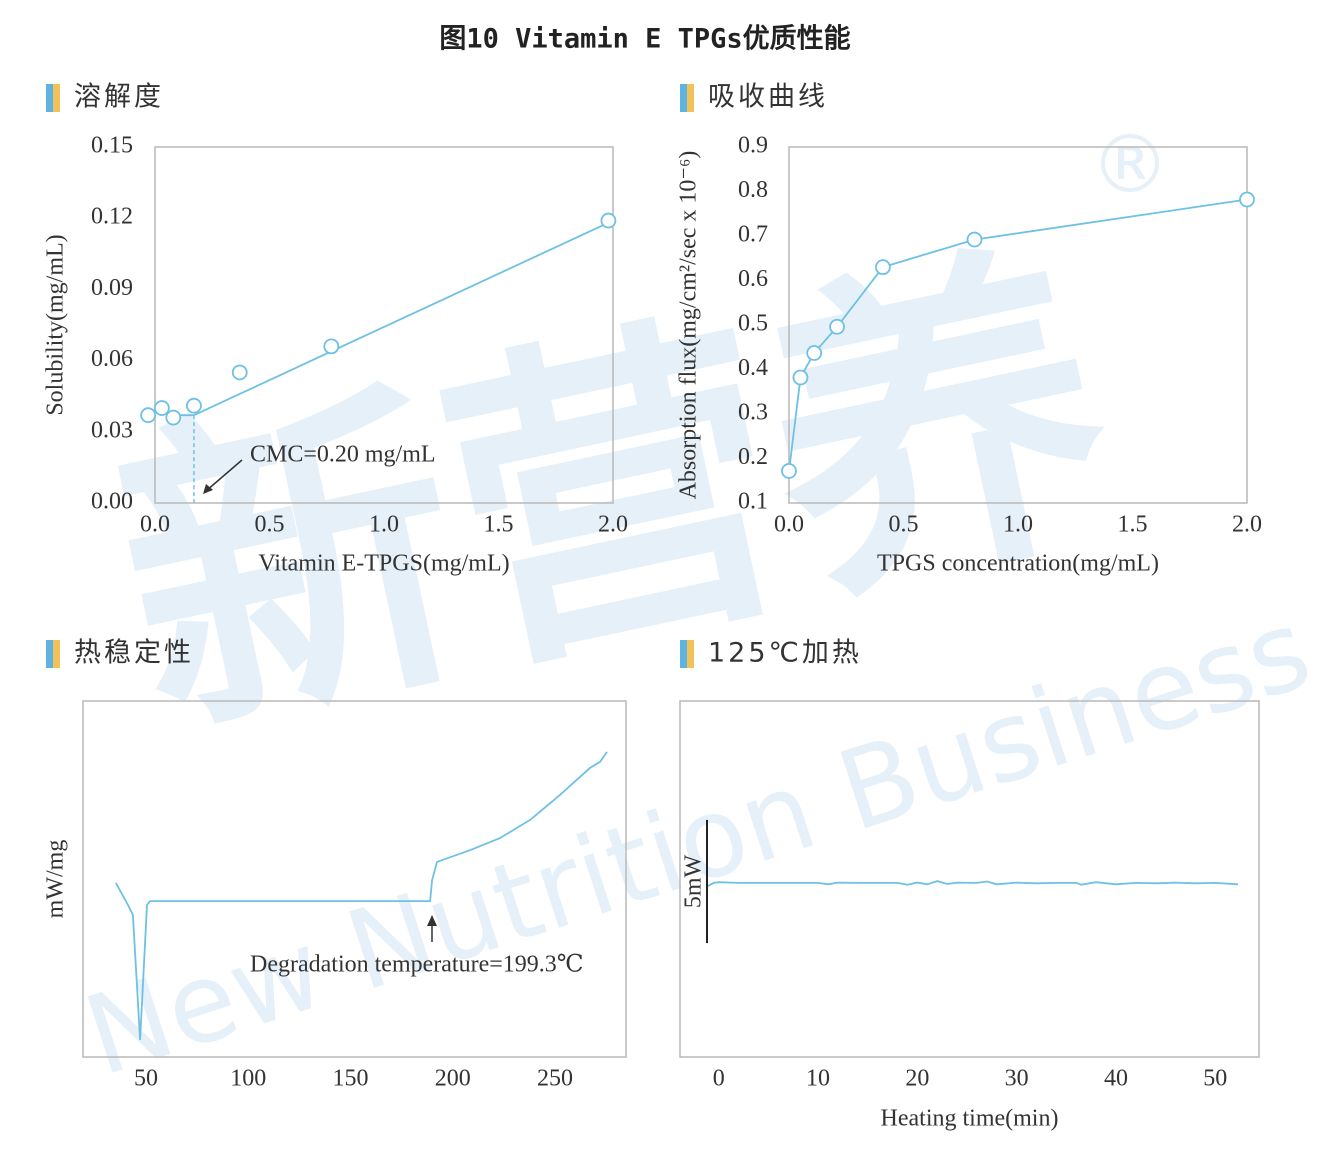  What do you see at coordinates (417, 965) in the screenshot?
I see `annotation: Degradation temperature=199.3℃` at bounding box center [417, 965].